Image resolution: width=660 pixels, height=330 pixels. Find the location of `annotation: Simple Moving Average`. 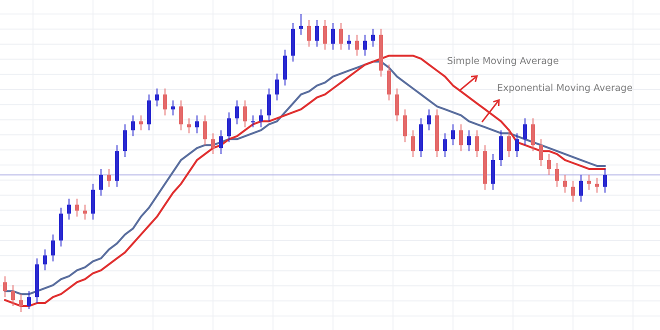

annotation: Simple Moving Average is located at coordinates (503, 61).